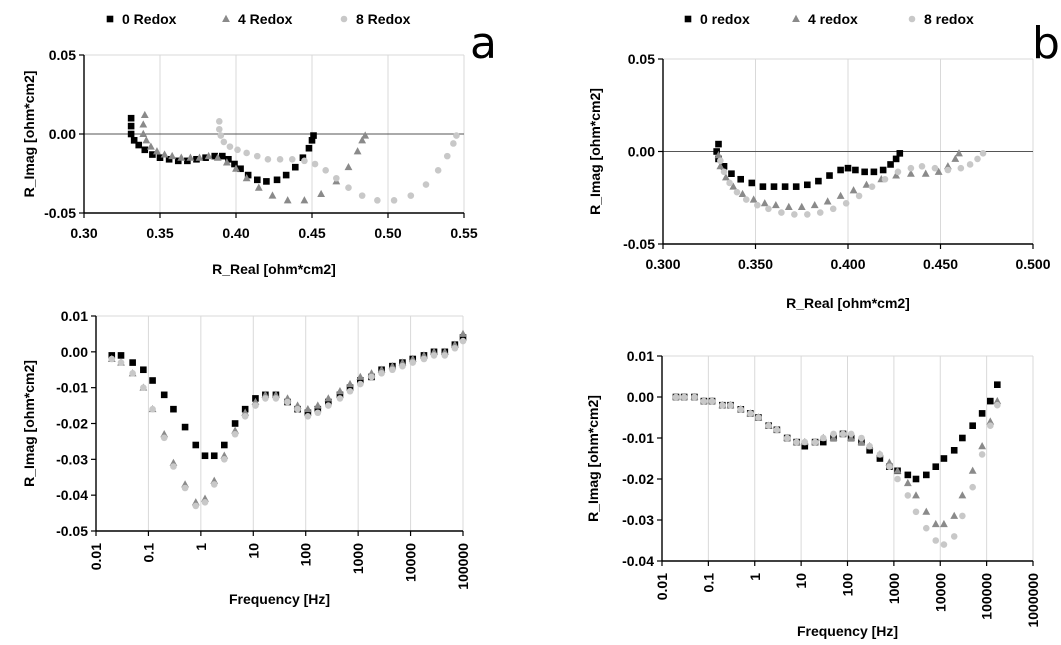 This screenshot has height=645, width=1061. I want to click on y-tick-label: -0.04, so click(72, 495).